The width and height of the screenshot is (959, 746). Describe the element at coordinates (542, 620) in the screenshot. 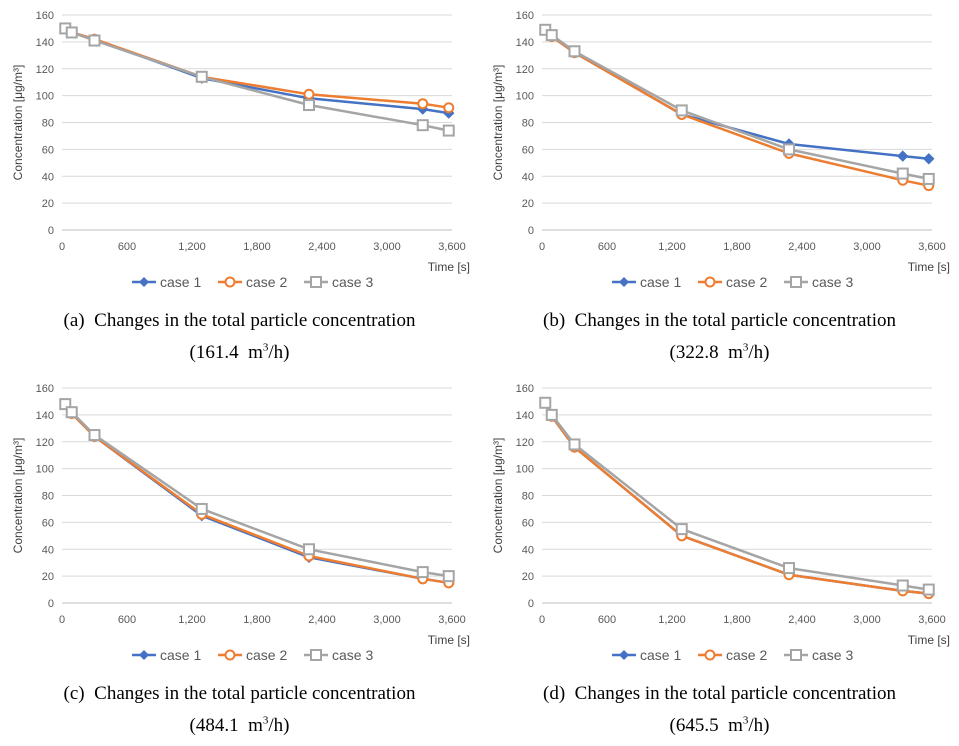

I see `x-tick-label-d-0: 0` at that location.